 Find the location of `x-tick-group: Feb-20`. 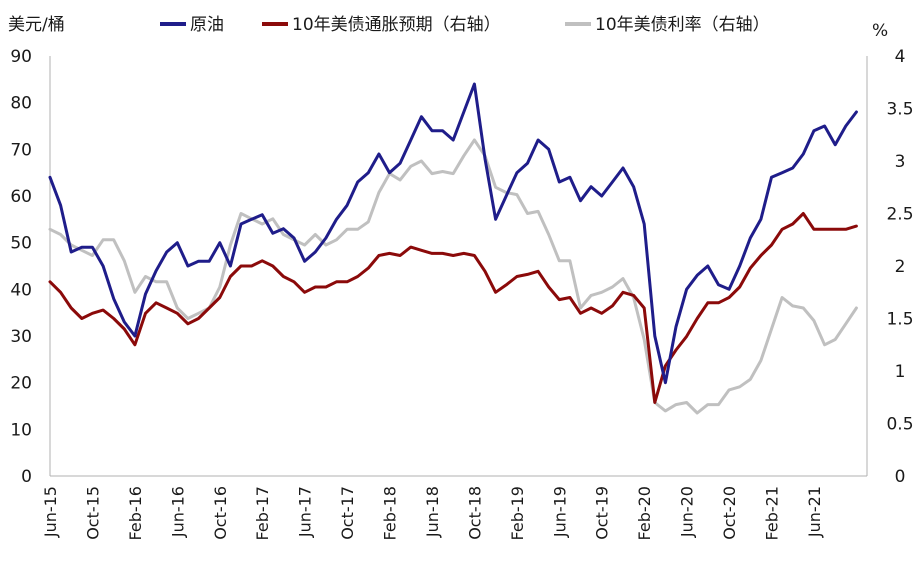

x-tick-group: Feb-20 is located at coordinates (644, 513).